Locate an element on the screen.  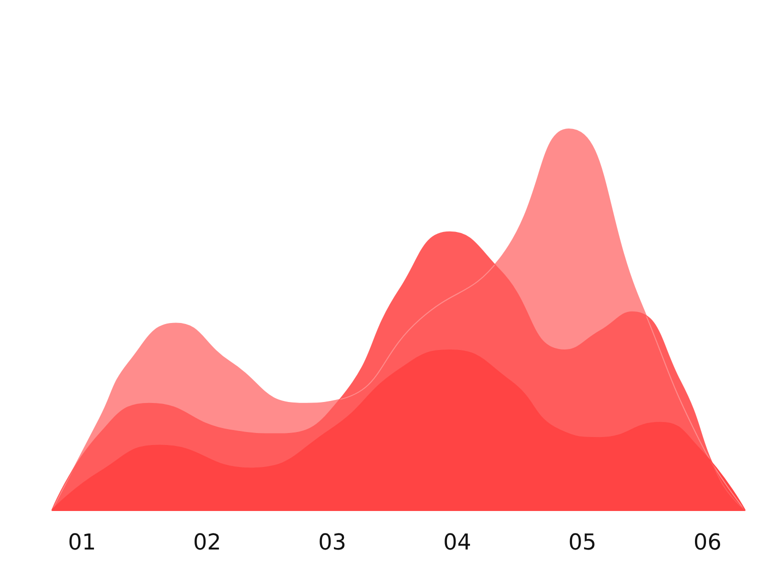
x-tick-label: 05 is located at coordinates (582, 543).